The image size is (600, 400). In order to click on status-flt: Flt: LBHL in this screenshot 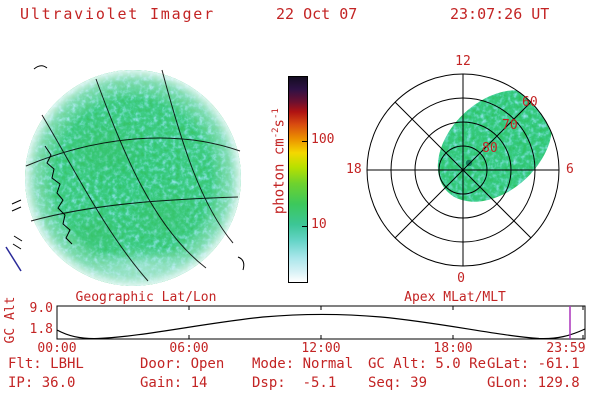, I will do `click(46, 364)`.